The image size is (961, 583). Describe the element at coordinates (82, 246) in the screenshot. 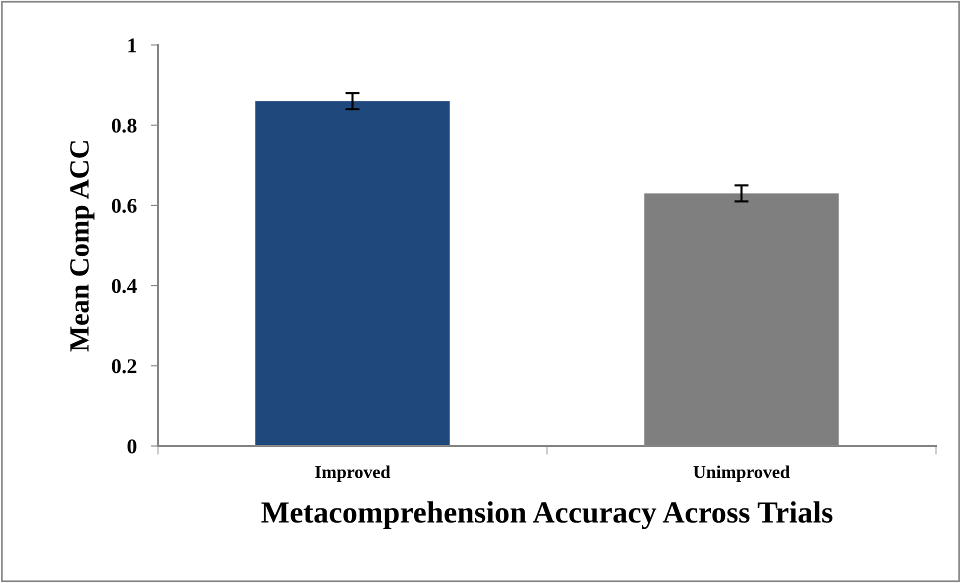

I see `y-axis-title: Mean Comp ACC` at that location.